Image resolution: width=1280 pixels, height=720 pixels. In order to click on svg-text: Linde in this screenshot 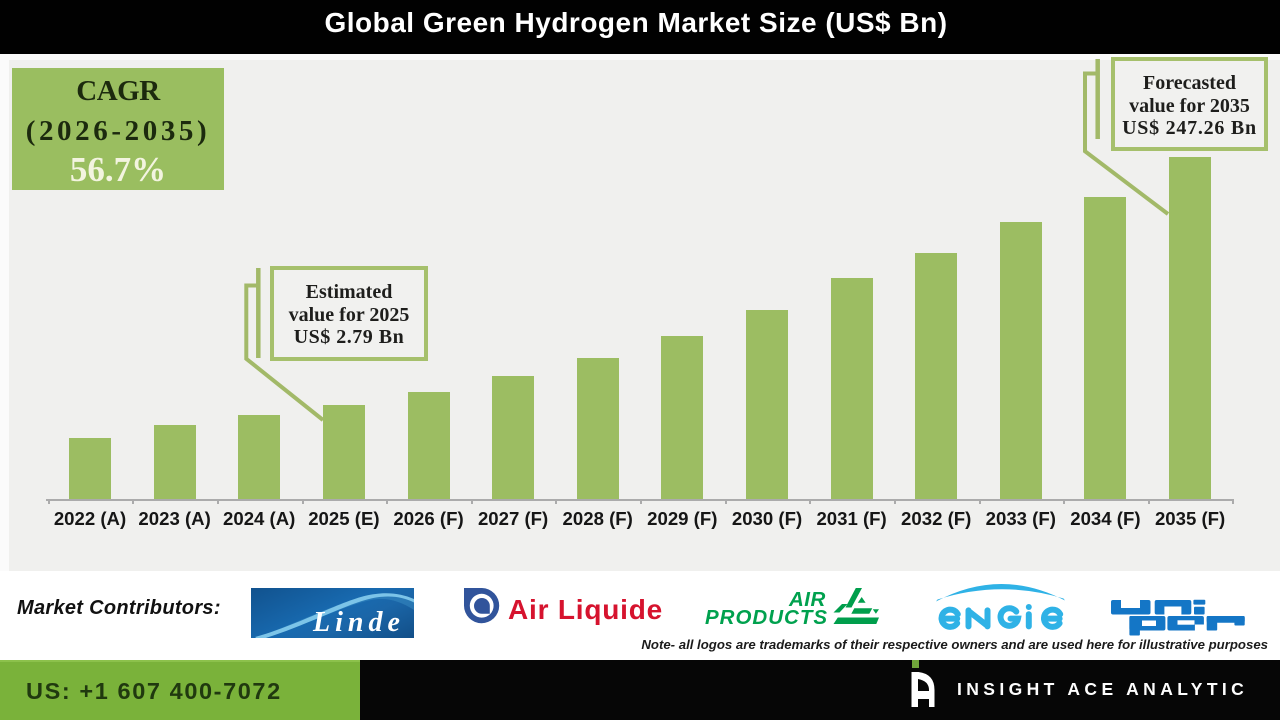, I will do `click(358, 622)`.